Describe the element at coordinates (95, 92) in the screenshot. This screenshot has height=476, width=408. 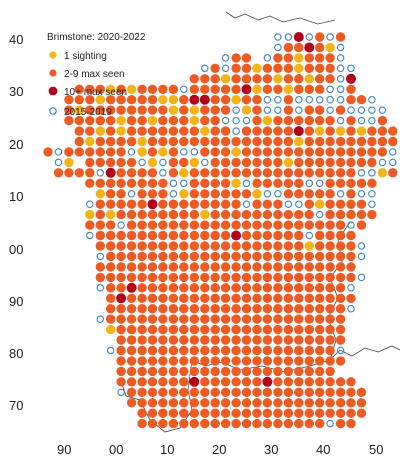
I see `legend-label-10-plus-max-seen: 10+ max seen` at that location.